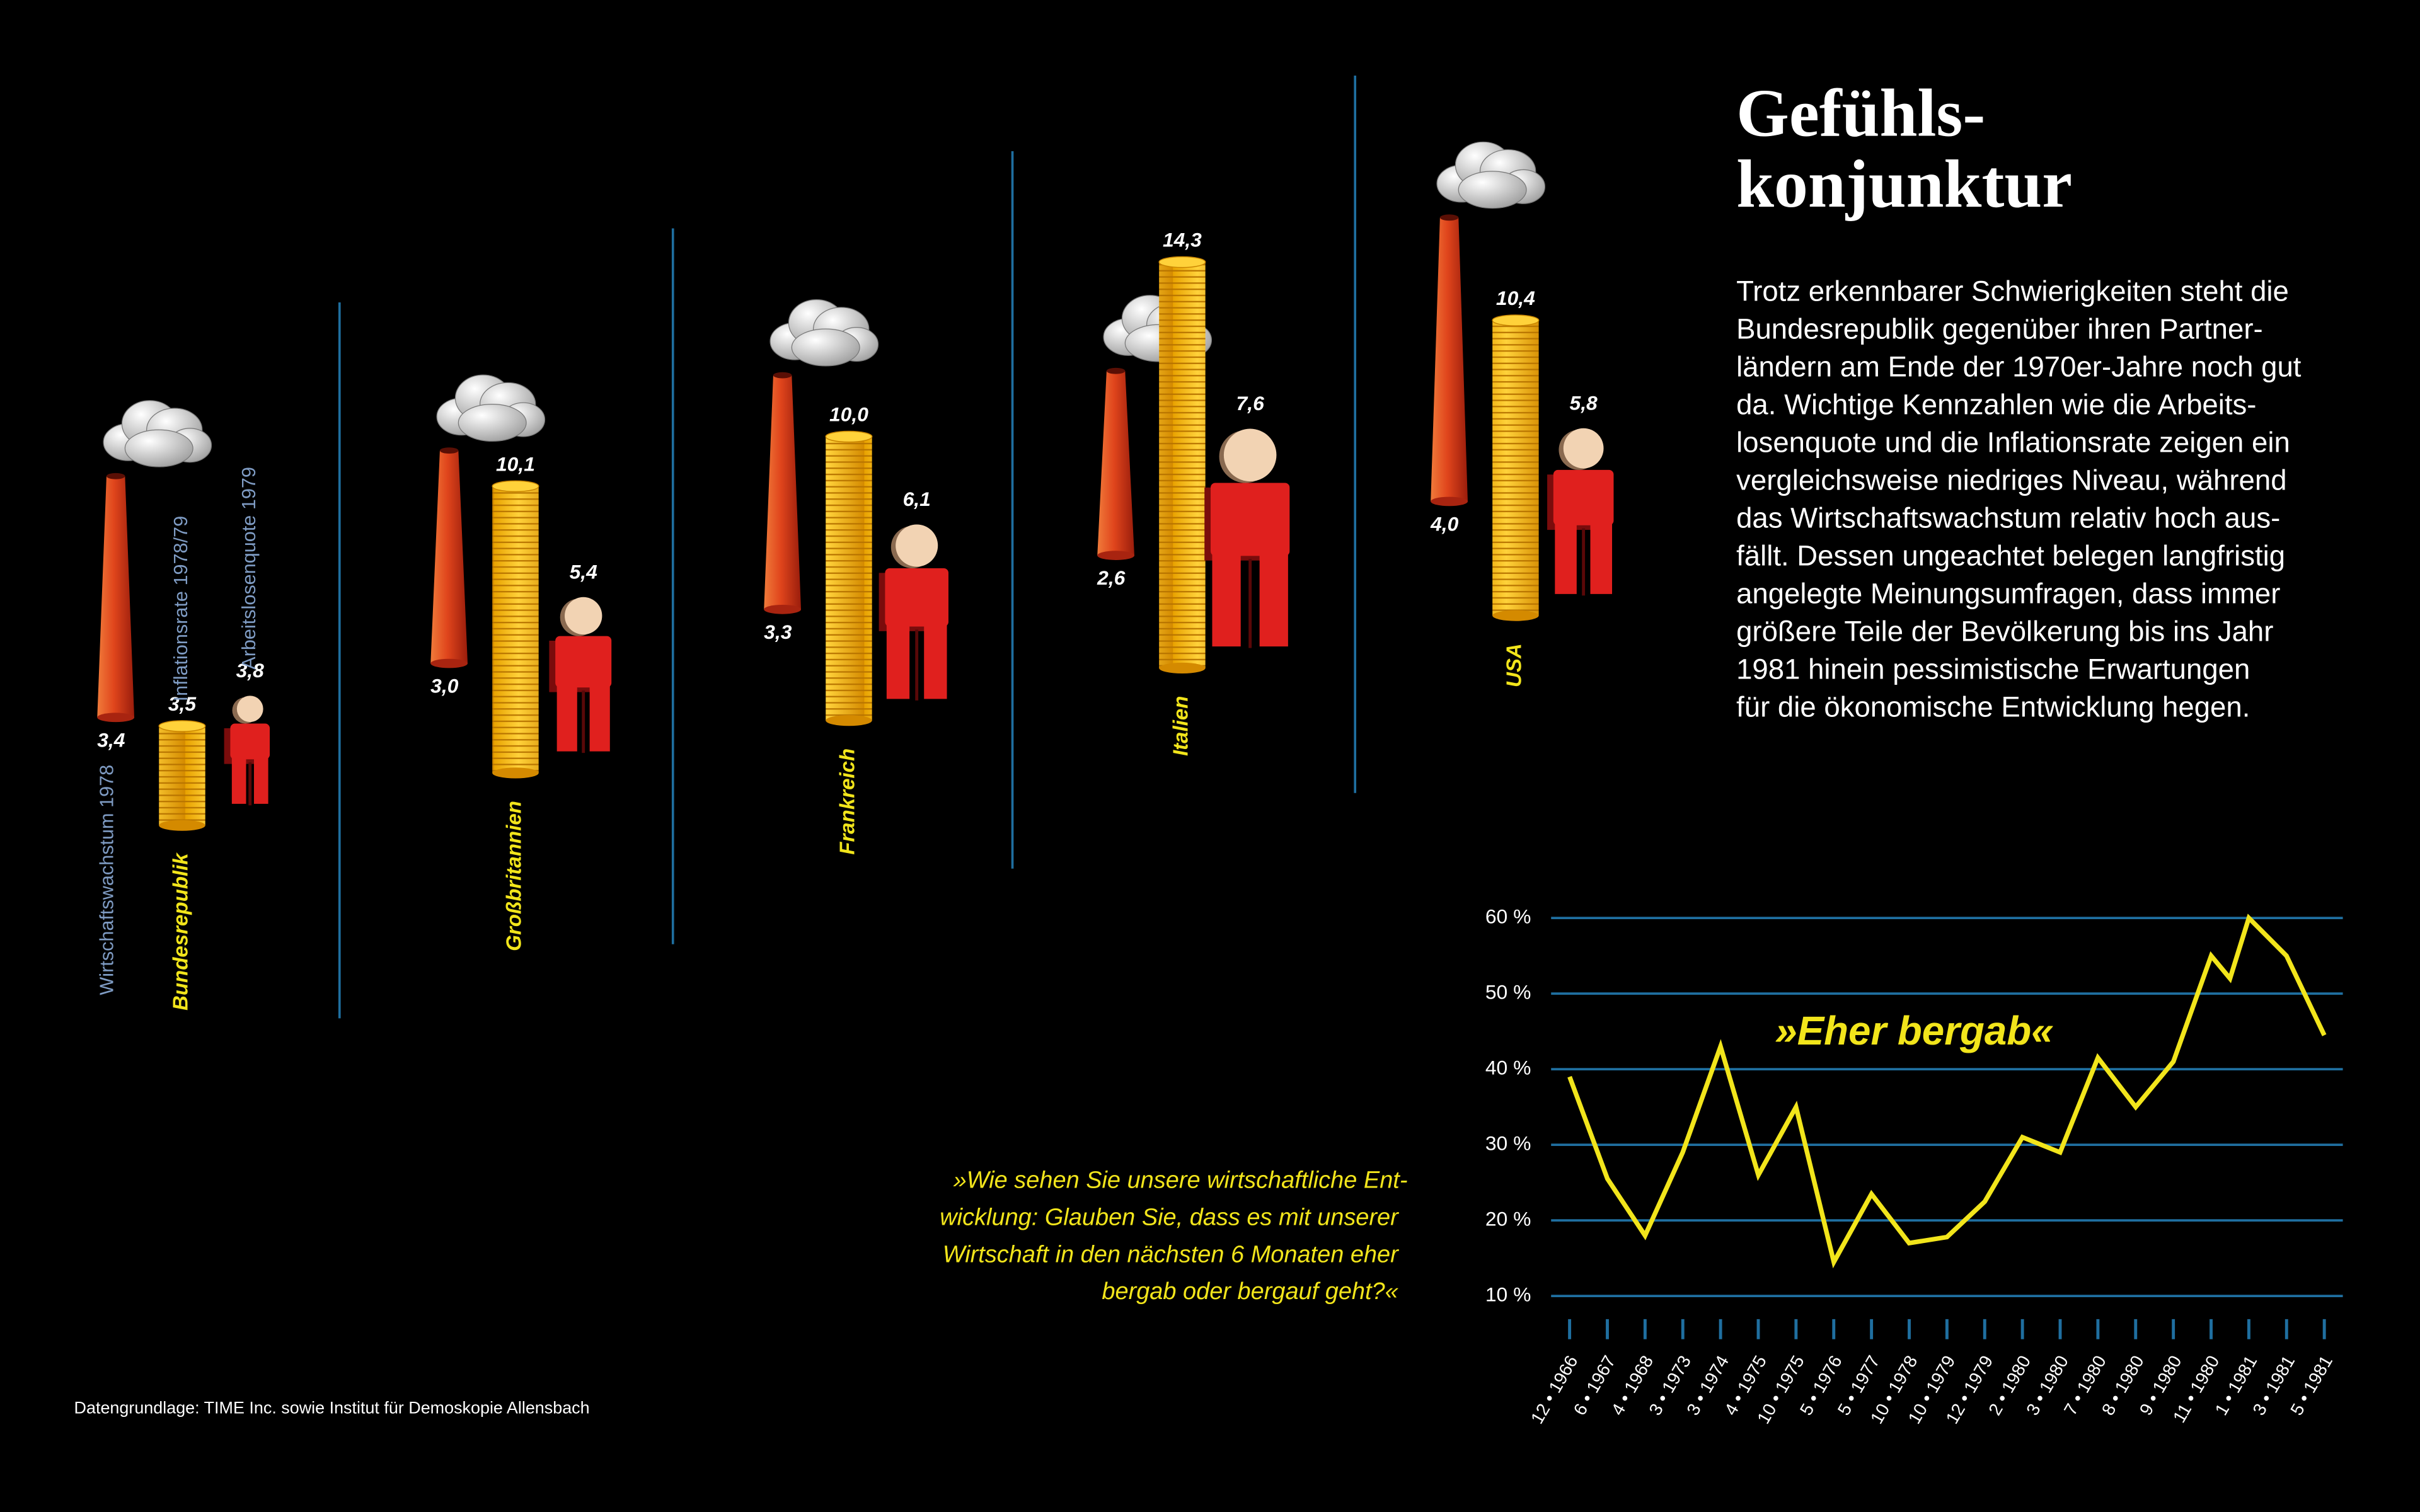 This screenshot has height=1512, width=2420. I want to click on data-line, so click(1947, 1091).